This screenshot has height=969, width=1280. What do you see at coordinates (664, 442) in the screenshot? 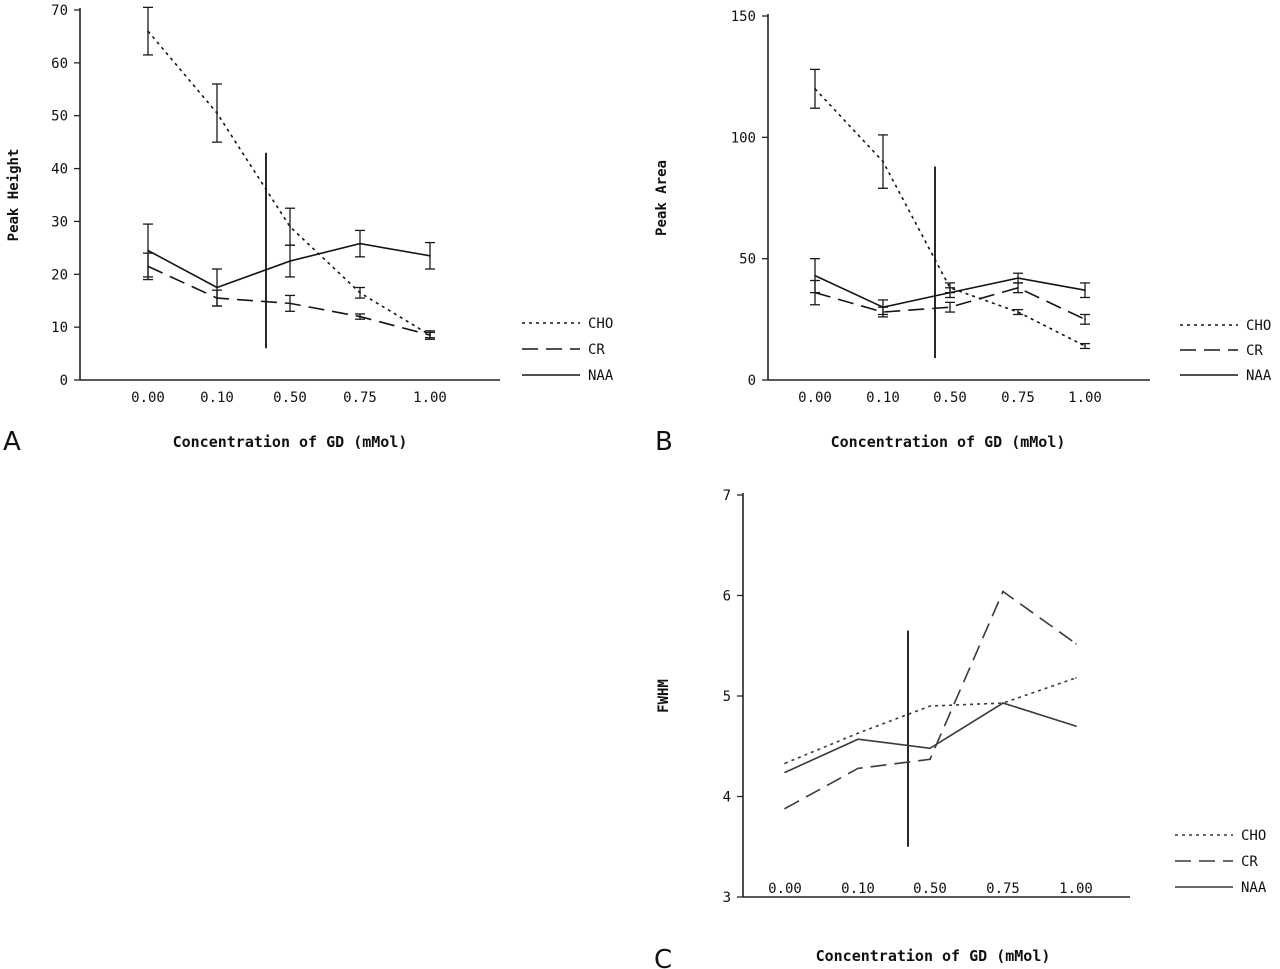
I see `panel-letter: B` at bounding box center [664, 442].